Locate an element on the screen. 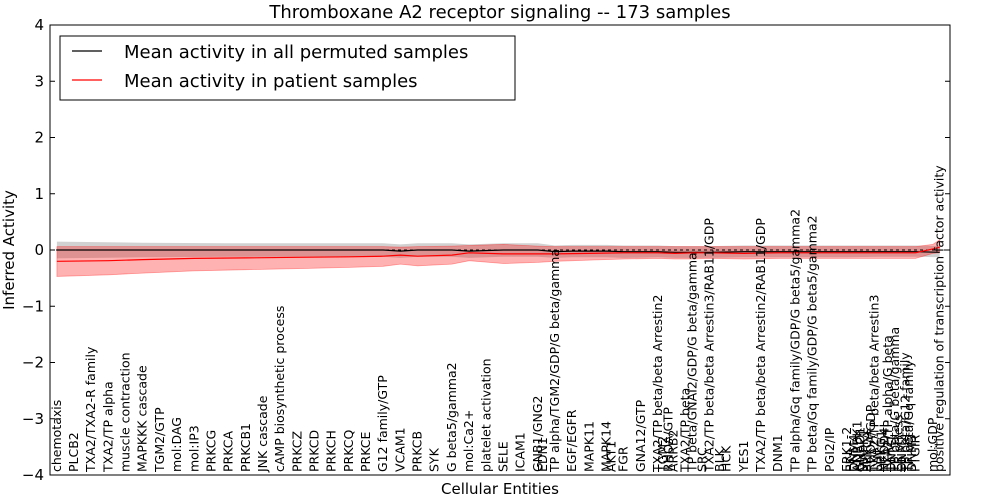 The width and height of the screenshot is (1000, 500). x-tick-label: TXA2/TP beta/beta Arrestin2 is located at coordinates (657, 384).